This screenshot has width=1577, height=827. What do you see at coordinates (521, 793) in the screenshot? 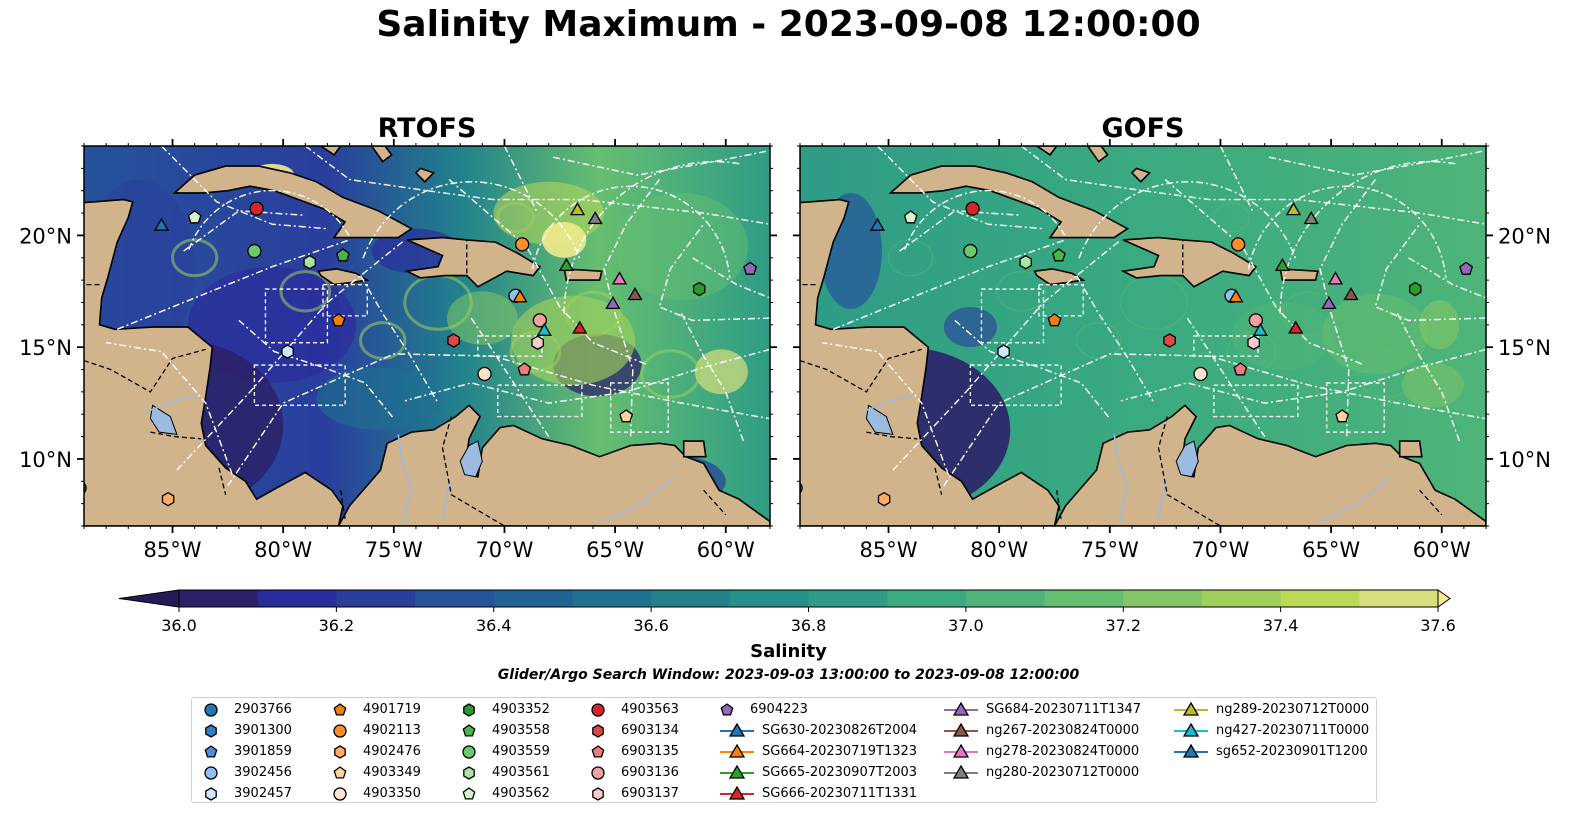
I see `legend-label: 4903562` at bounding box center [521, 793].